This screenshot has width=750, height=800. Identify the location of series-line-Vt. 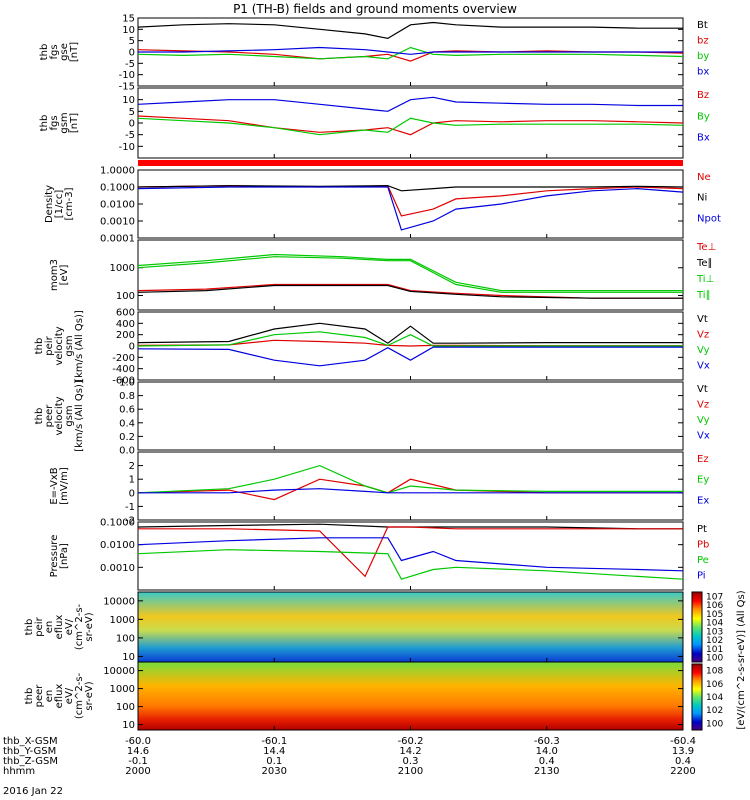
(410, 333).